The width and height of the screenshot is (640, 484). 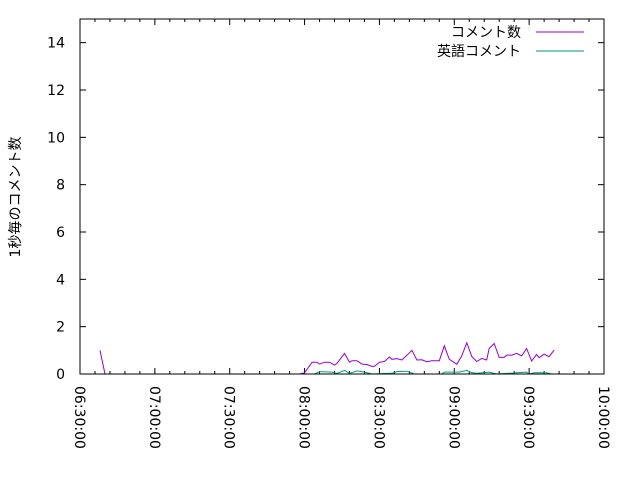 I want to click on y-tick-label: 2, so click(x=60, y=328).